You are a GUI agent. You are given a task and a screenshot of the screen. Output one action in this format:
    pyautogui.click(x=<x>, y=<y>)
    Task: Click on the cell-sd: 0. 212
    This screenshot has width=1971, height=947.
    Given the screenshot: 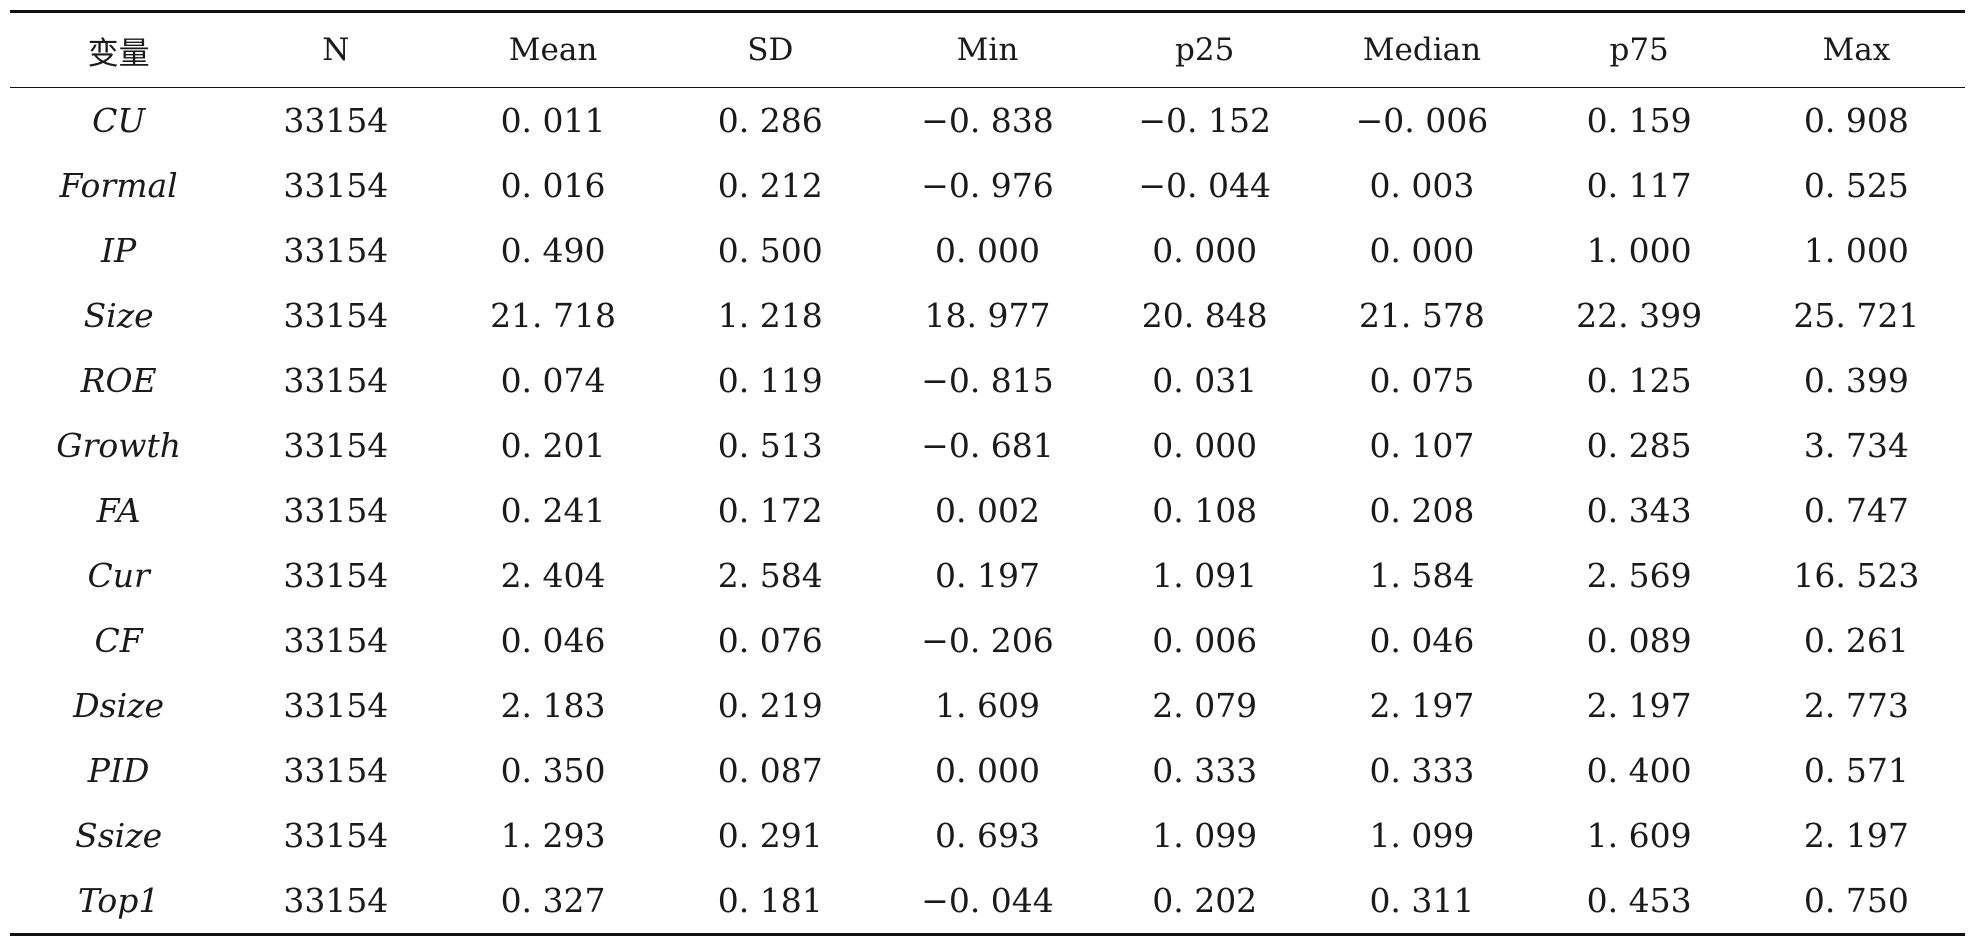 What is the action you would take?
    pyautogui.click(x=770, y=185)
    